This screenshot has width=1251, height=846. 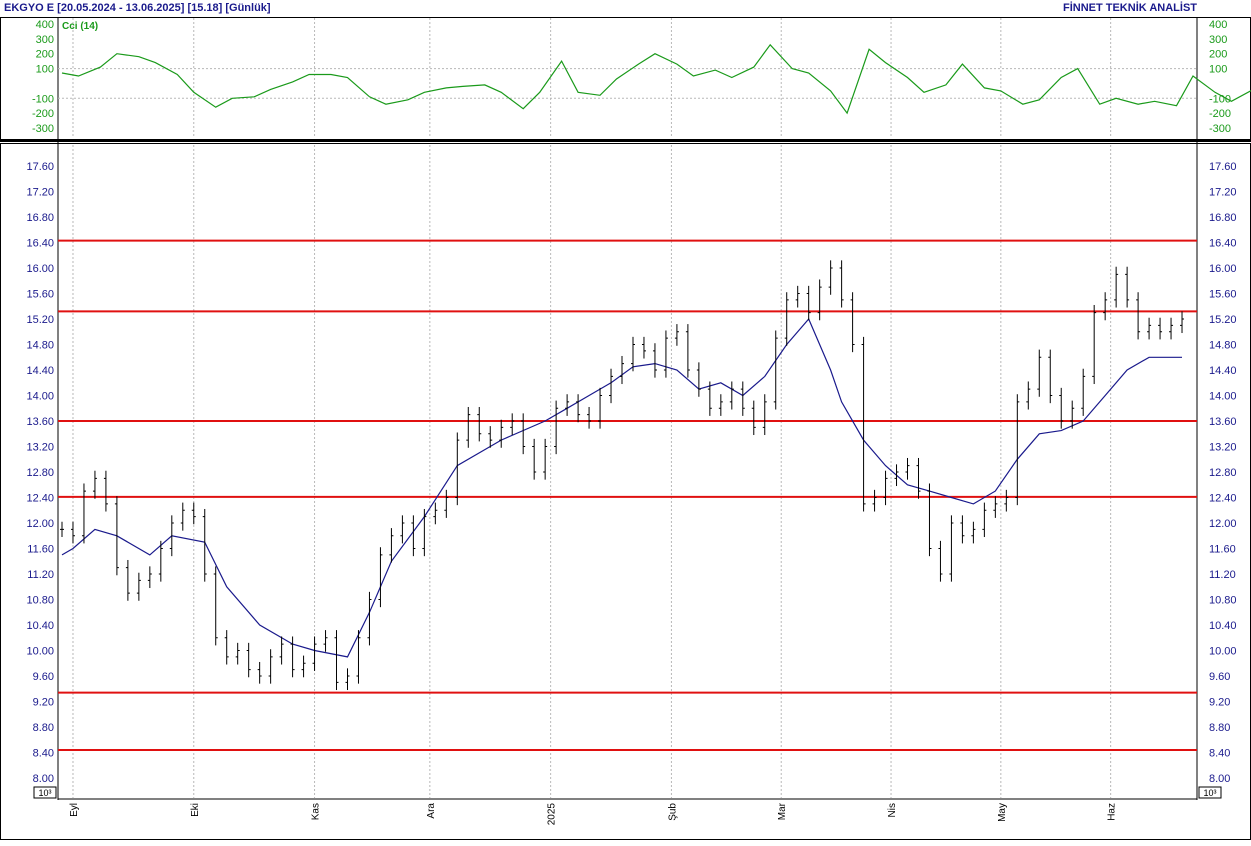 I want to click on price-tick-left: 10.80, so click(x=40, y=601).